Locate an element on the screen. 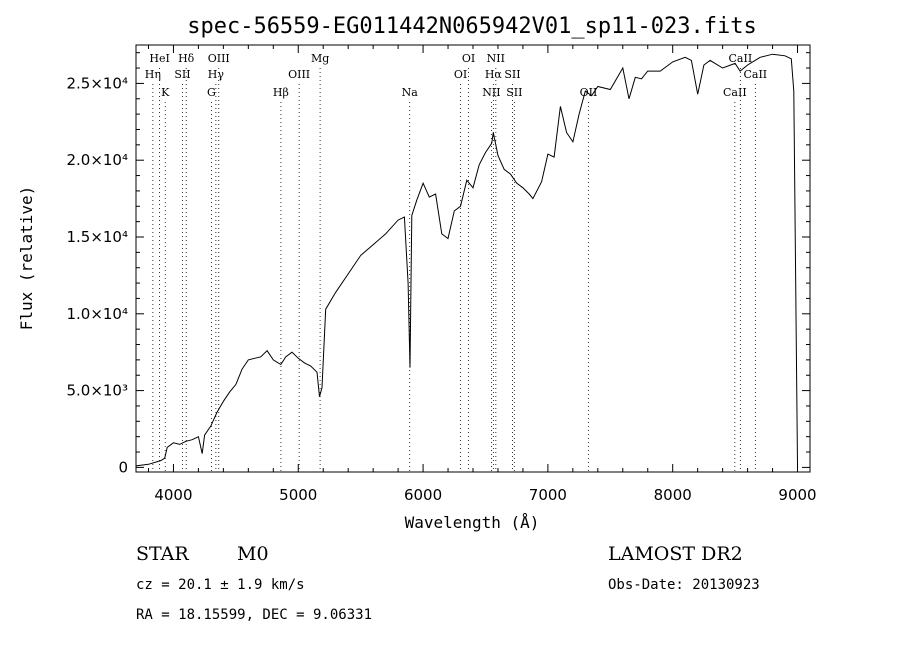  x-tick-label: 8000 is located at coordinates (673, 495).